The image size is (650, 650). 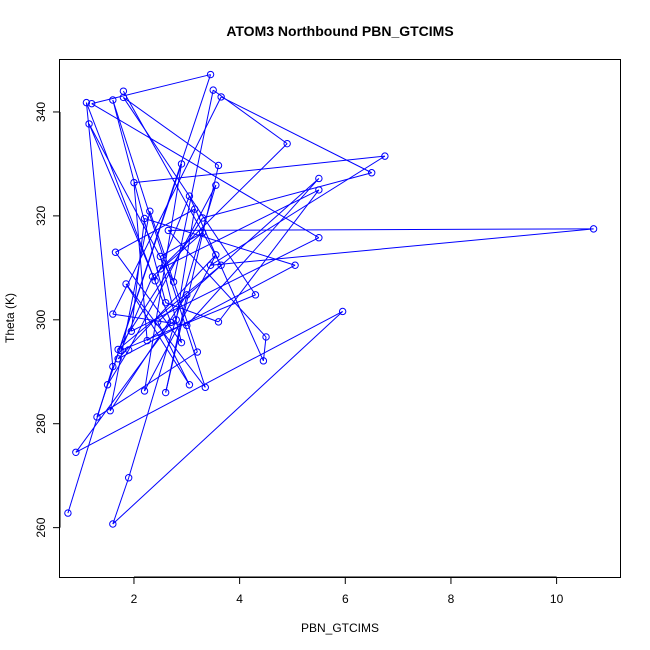 What do you see at coordinates (134, 599) in the screenshot?
I see `x-tick-label: 2` at bounding box center [134, 599].